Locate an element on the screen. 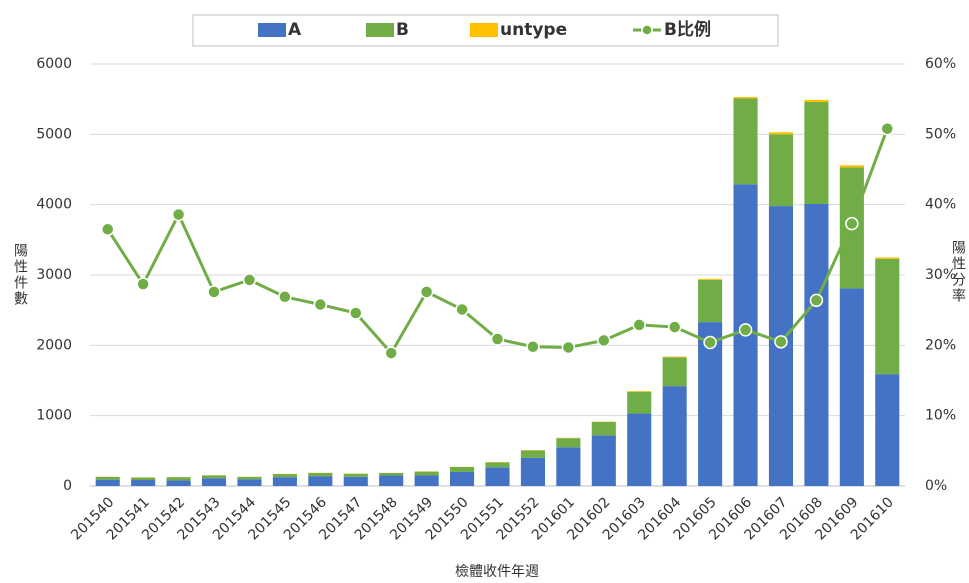 The image size is (969, 583). y-tick-label: 3000 is located at coordinates (54, 275).